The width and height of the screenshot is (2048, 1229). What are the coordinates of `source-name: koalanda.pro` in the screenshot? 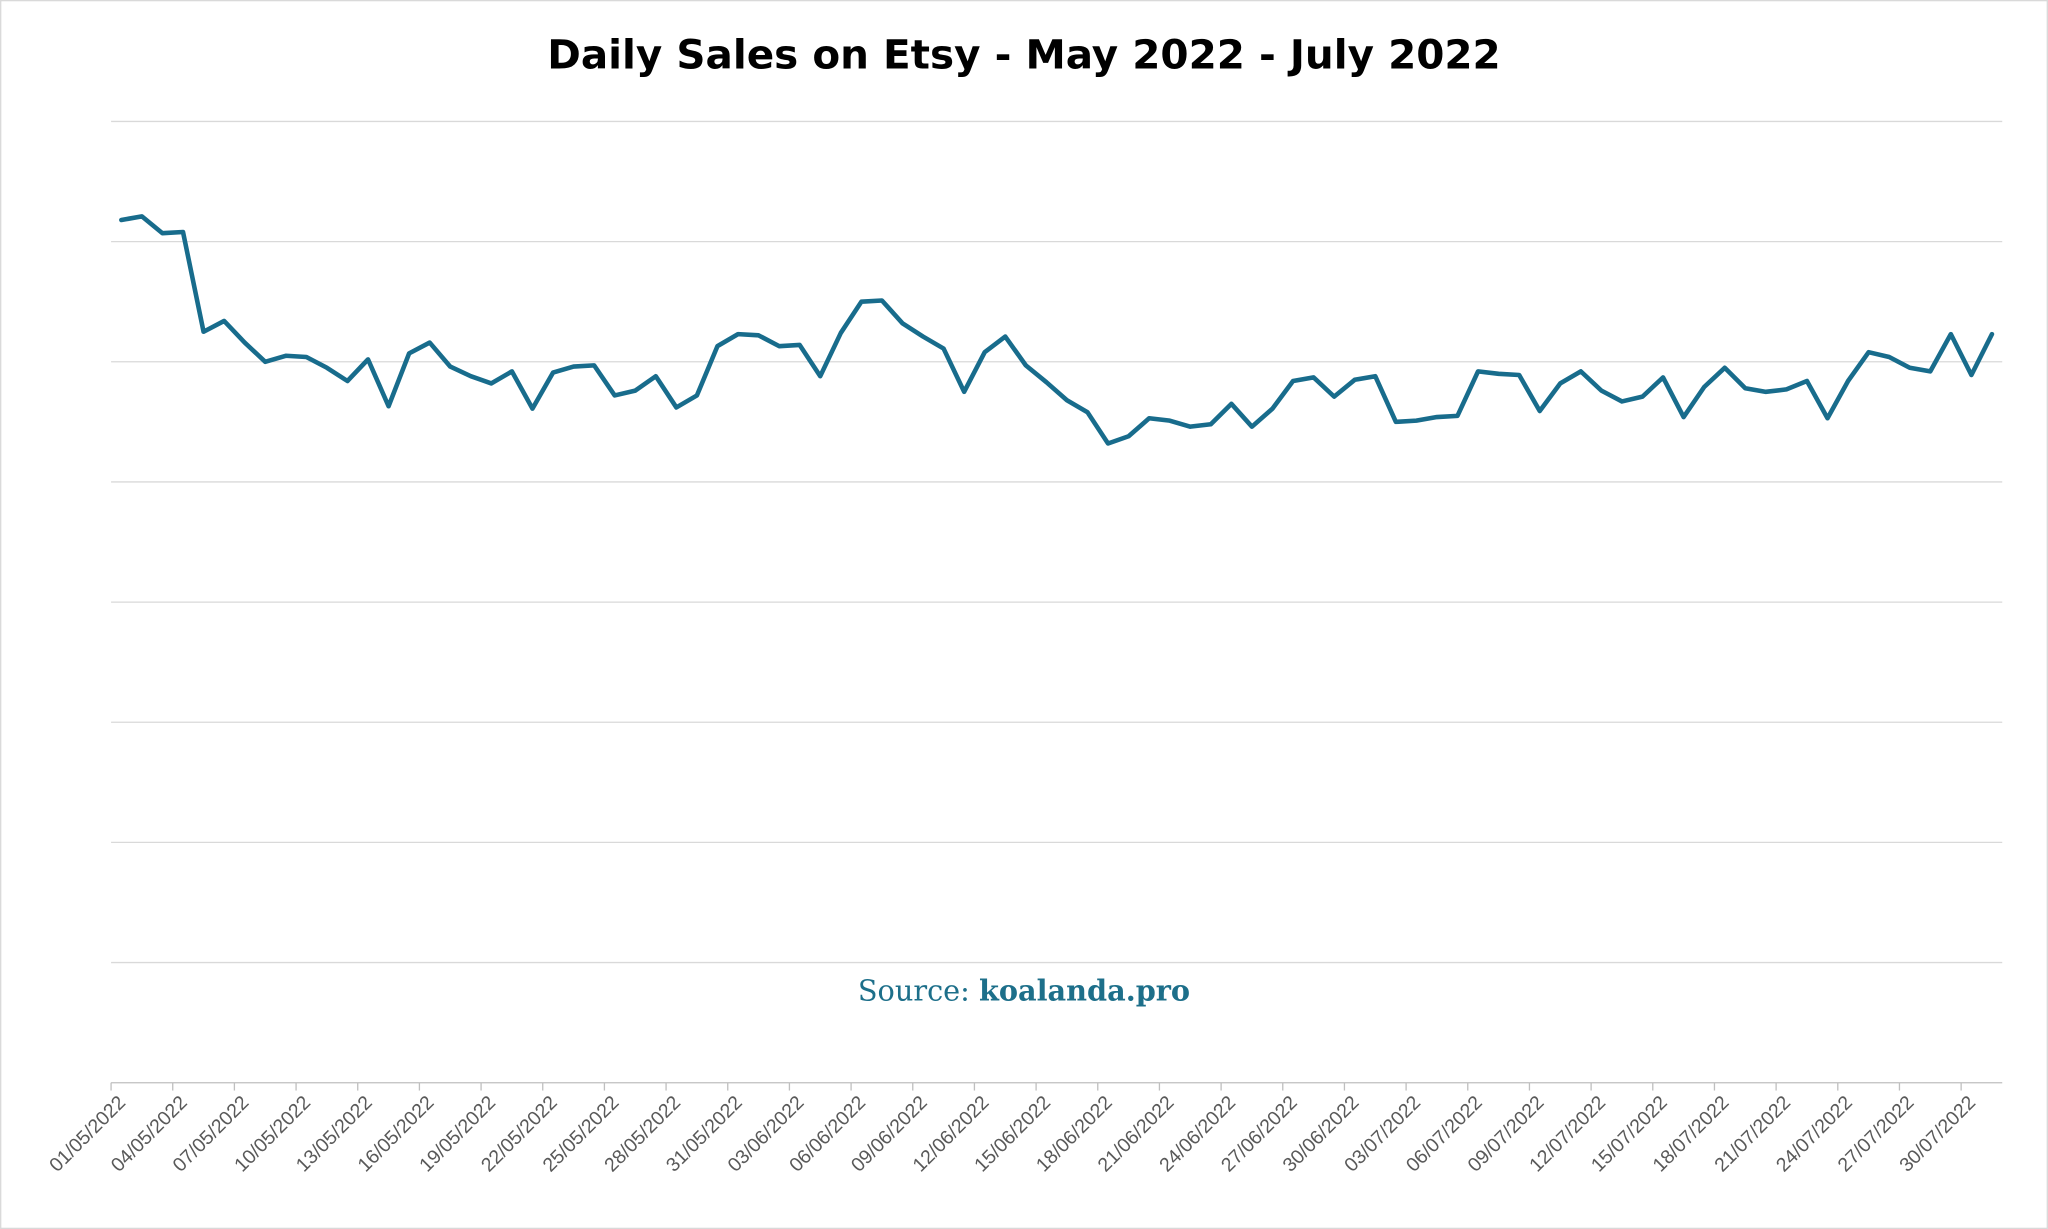 It's located at (1084, 990).